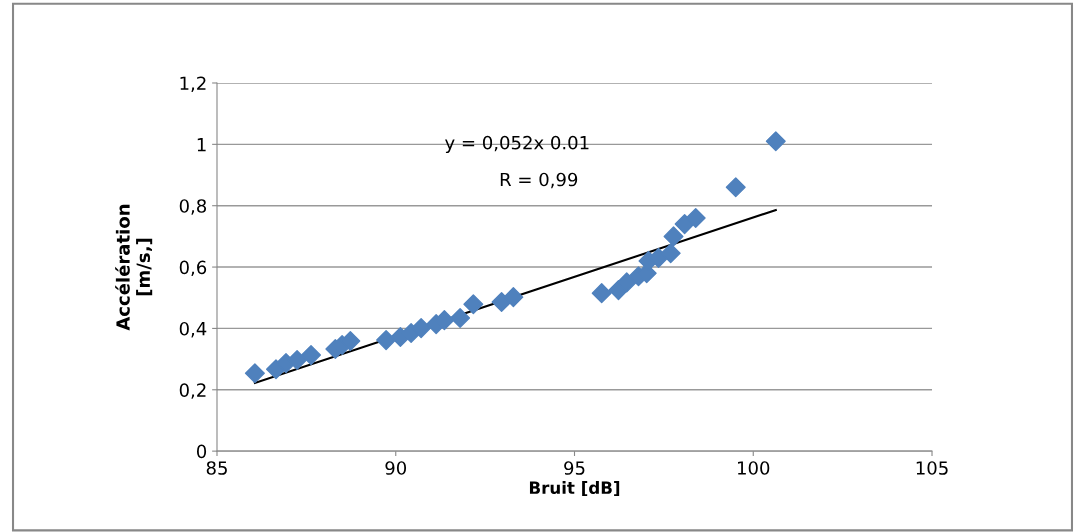  Describe the element at coordinates (932, 468) in the screenshot. I see `x-tick-label: 105` at that location.